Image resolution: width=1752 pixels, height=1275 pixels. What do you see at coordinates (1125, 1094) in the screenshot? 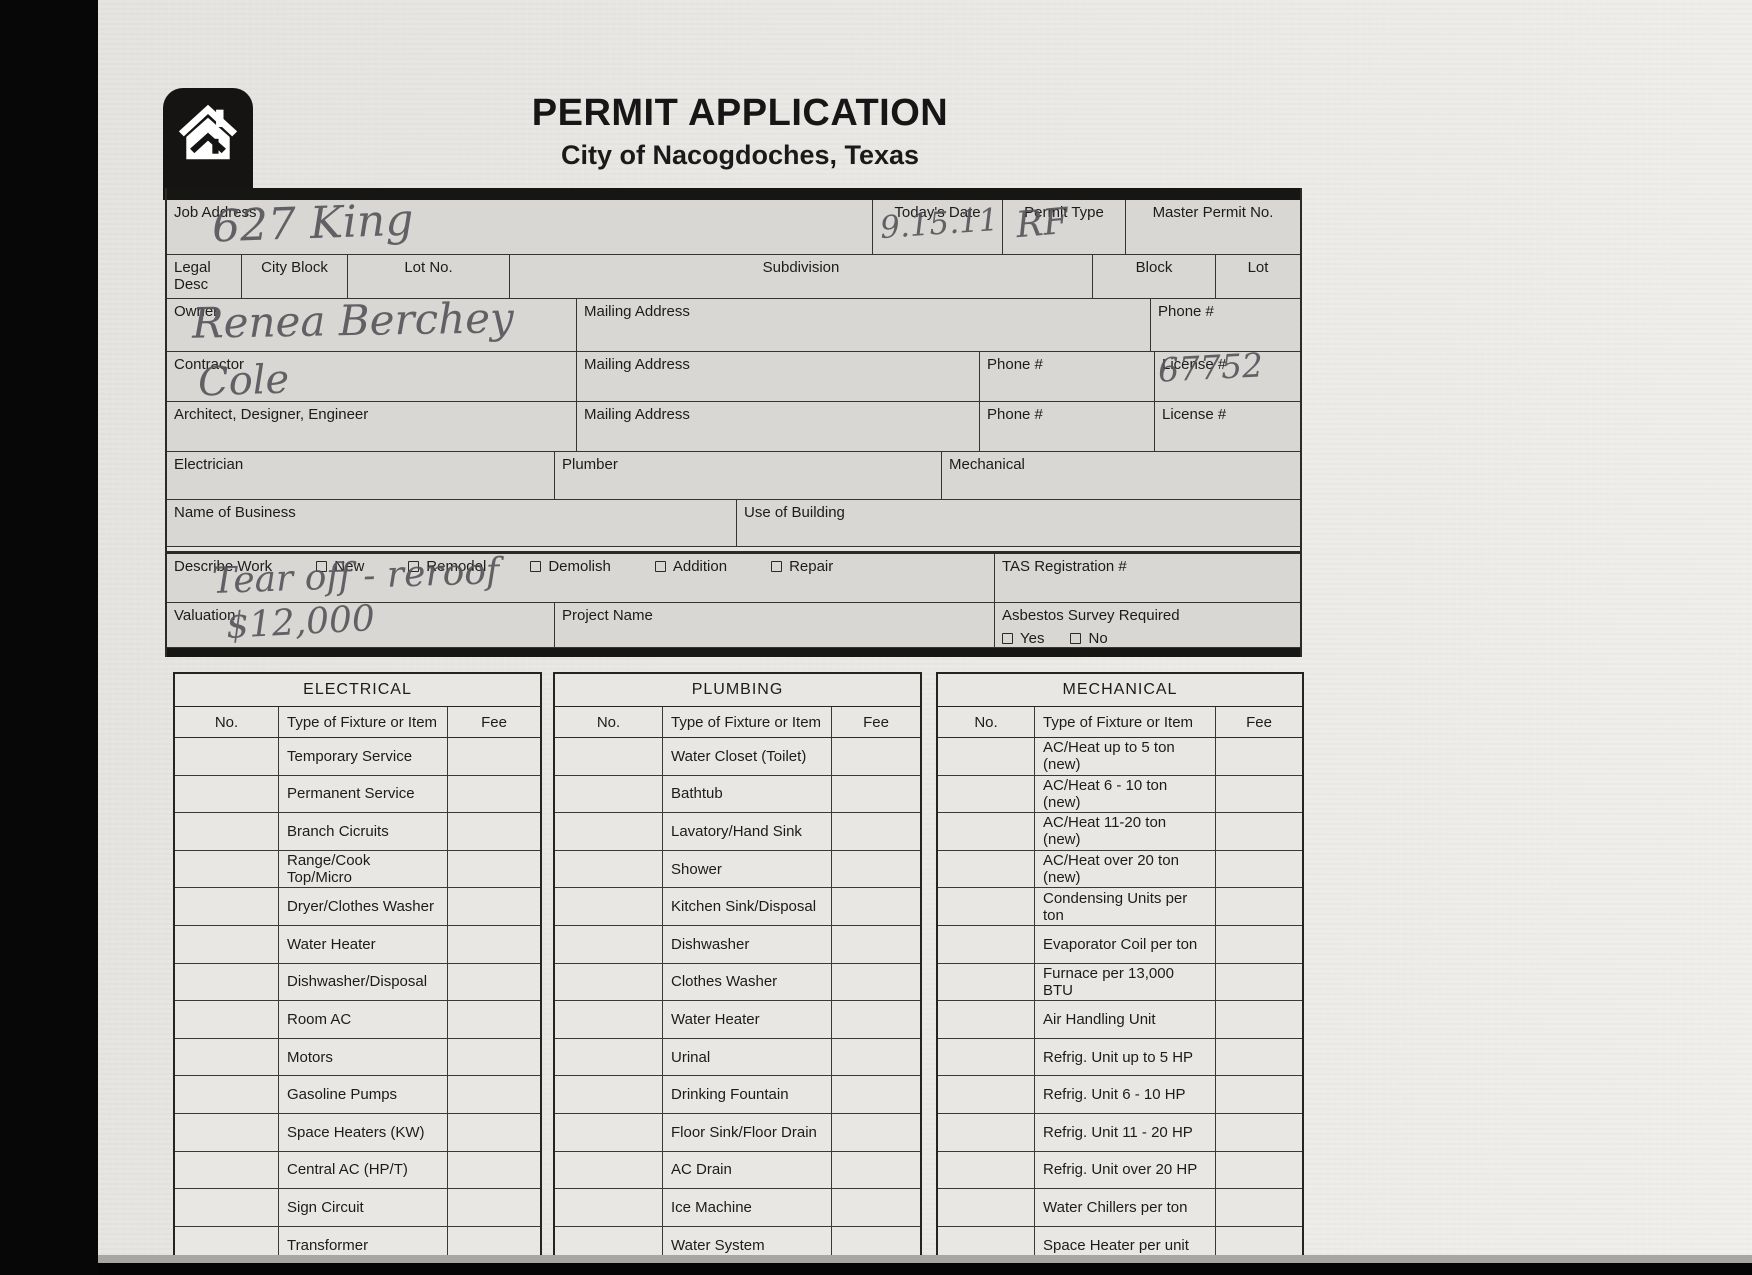
I see `fixture-type-cell: Refrig. Unit 6 - 10 HP` at bounding box center [1125, 1094].